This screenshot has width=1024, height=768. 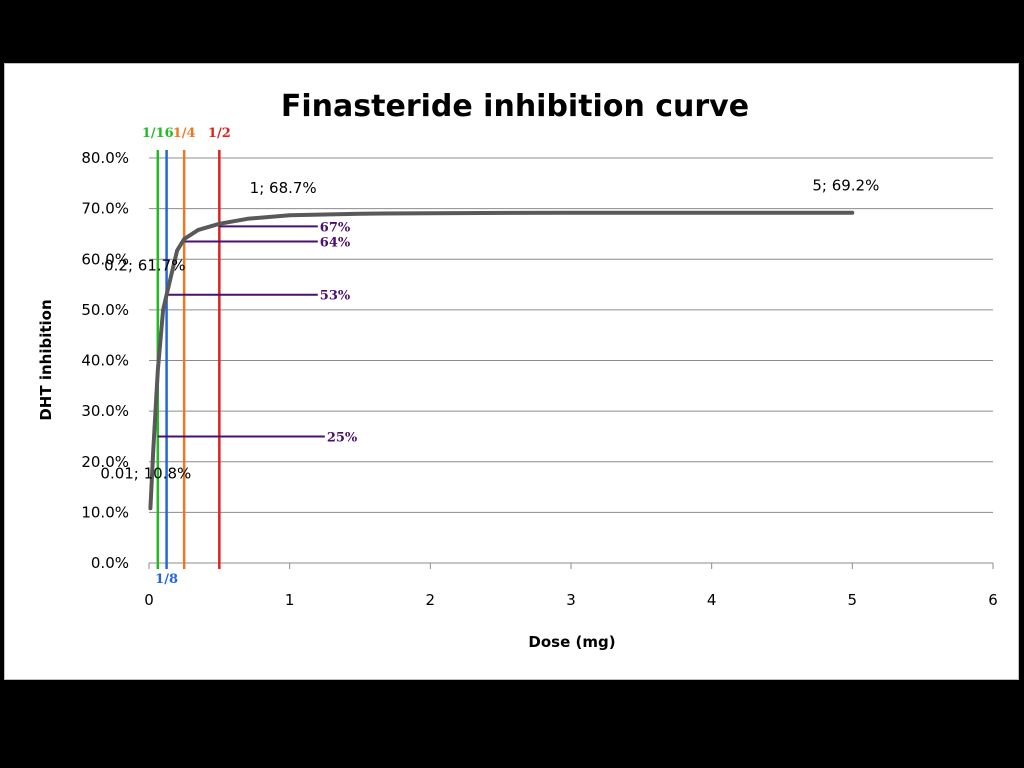 What do you see at coordinates (105, 259) in the screenshot?
I see `y-tick-label: 60.0%` at bounding box center [105, 259].